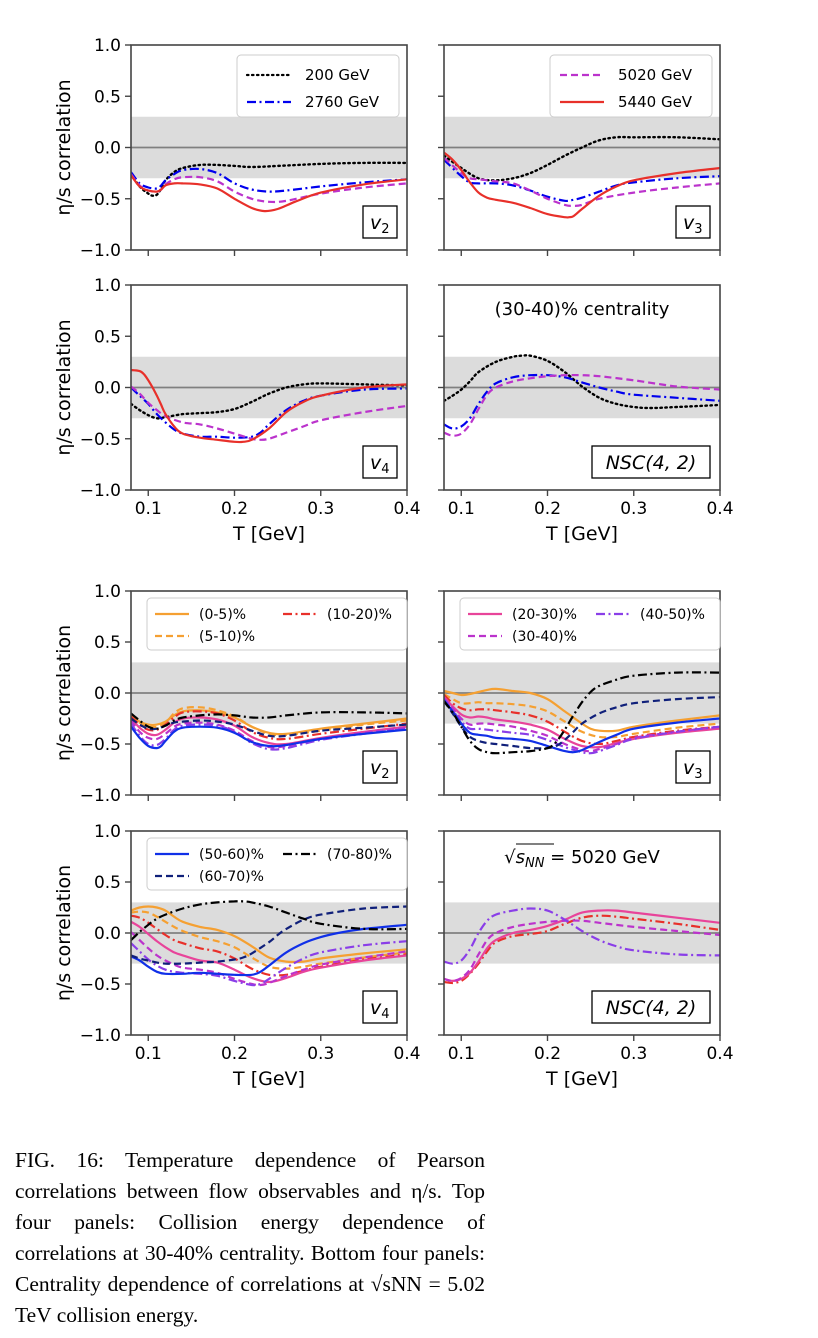 Image resolution: width=818 pixels, height=1338 pixels. I want to click on legend-label: 5020 GeV, so click(655, 75).